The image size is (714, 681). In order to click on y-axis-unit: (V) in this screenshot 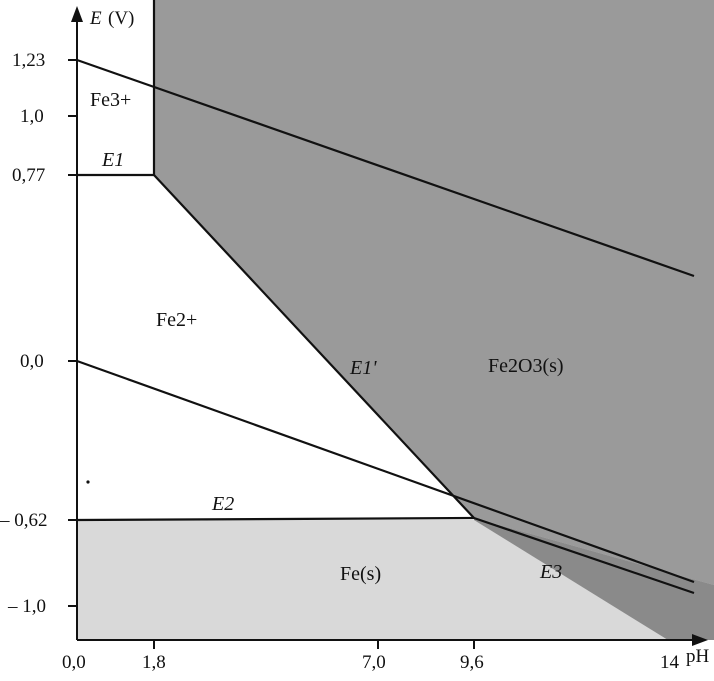, I will do `click(121, 18)`.